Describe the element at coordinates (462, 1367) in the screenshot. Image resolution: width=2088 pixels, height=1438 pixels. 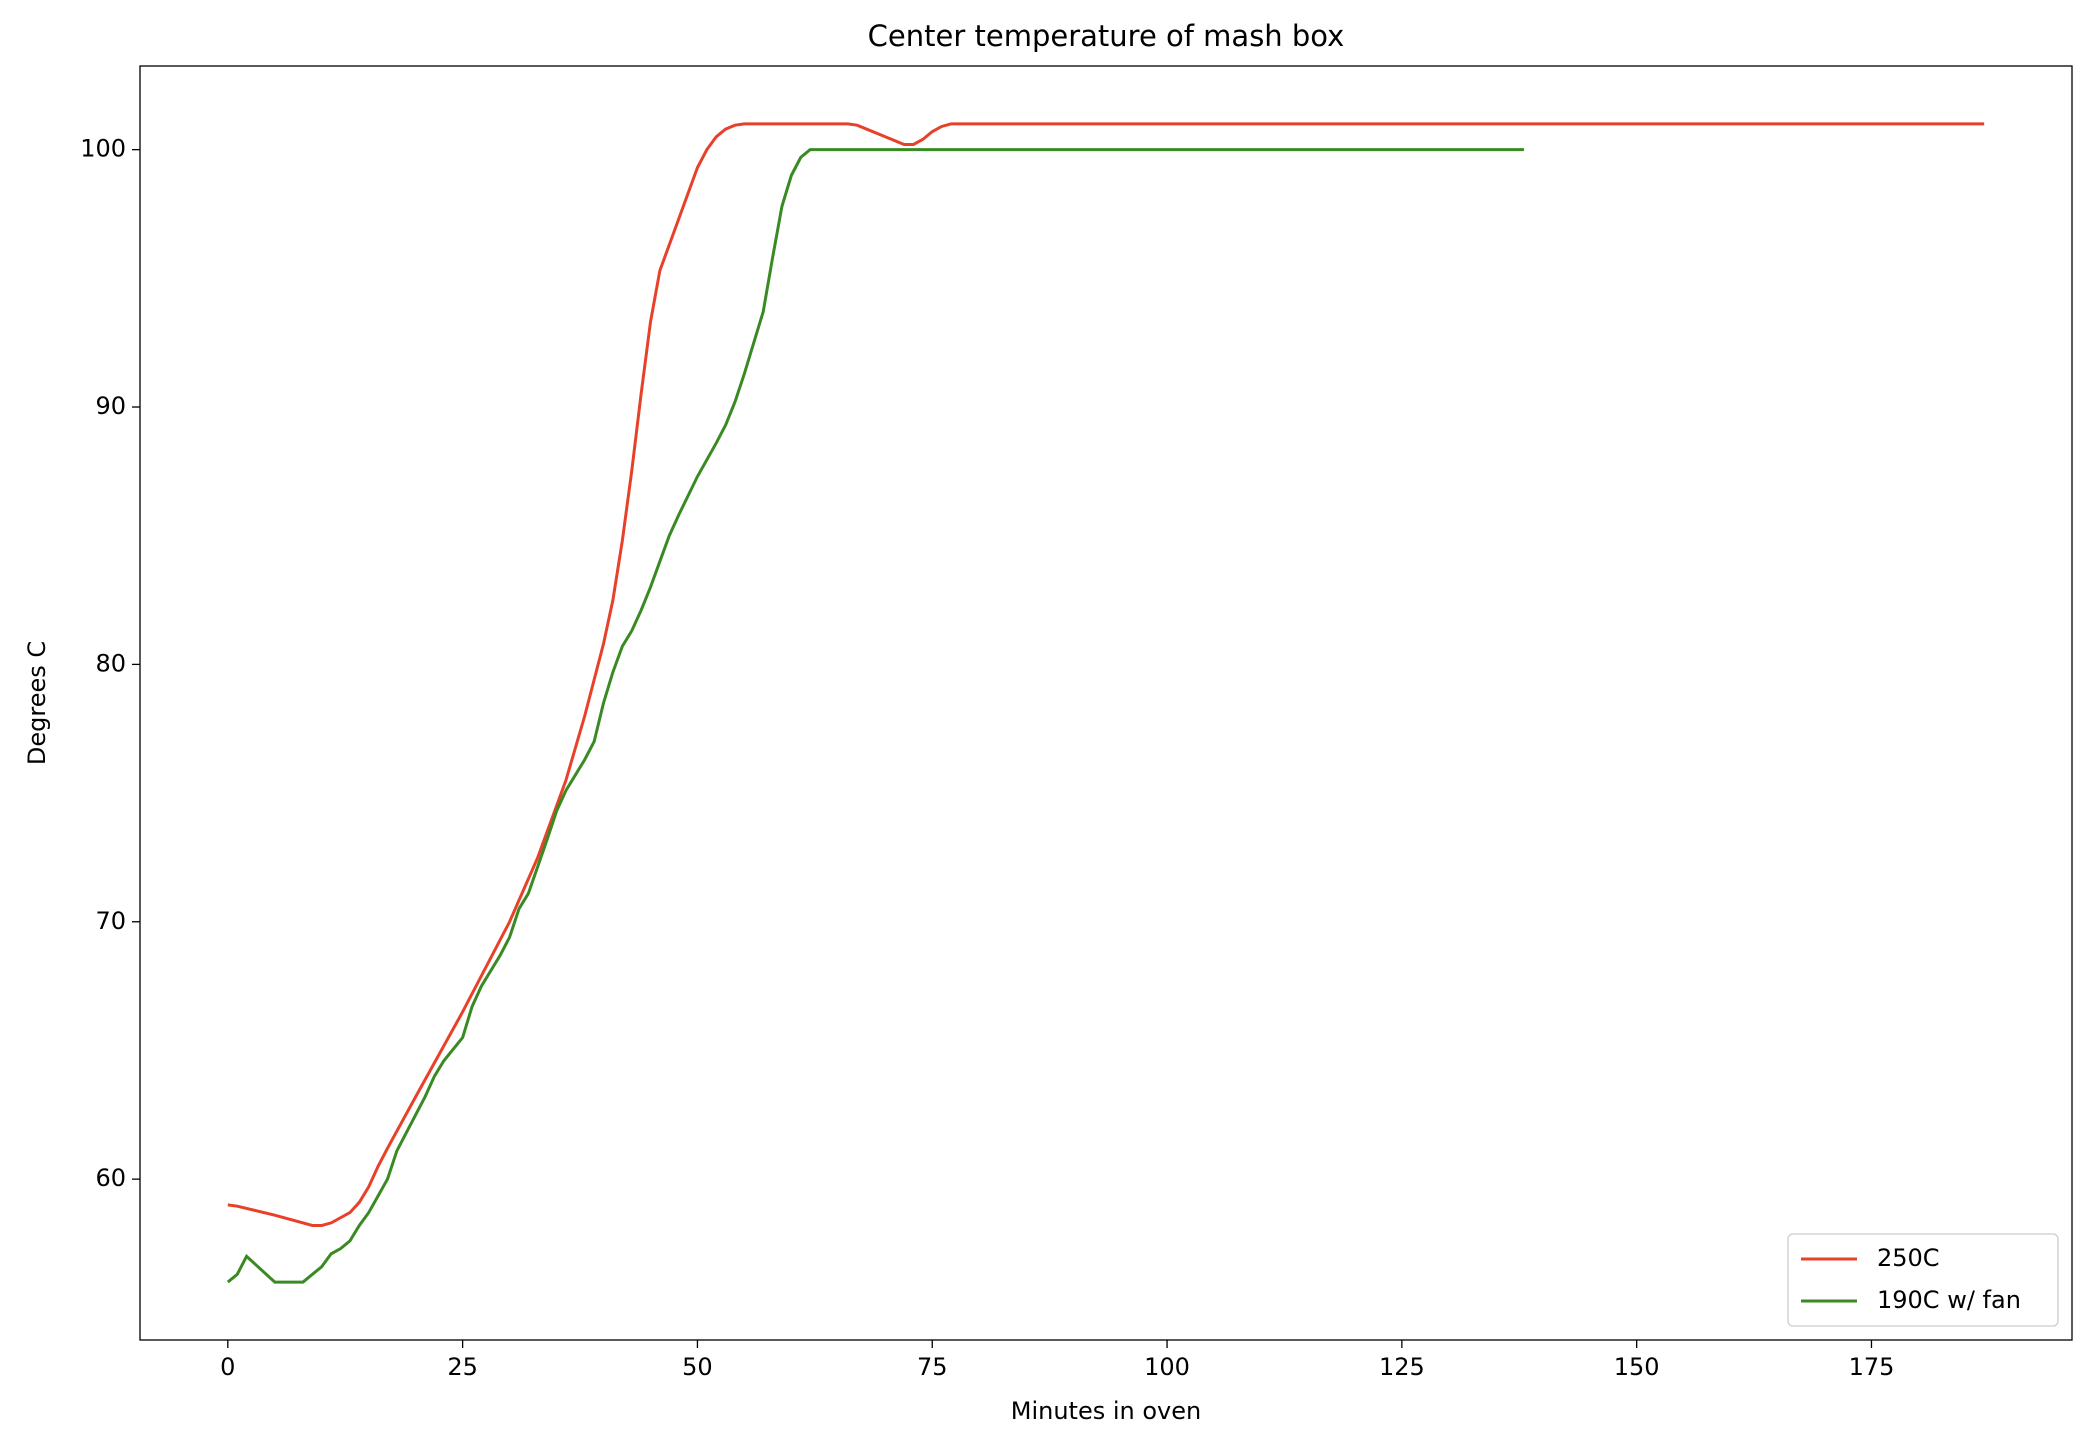
I see `x-tick-label: 25` at that location.